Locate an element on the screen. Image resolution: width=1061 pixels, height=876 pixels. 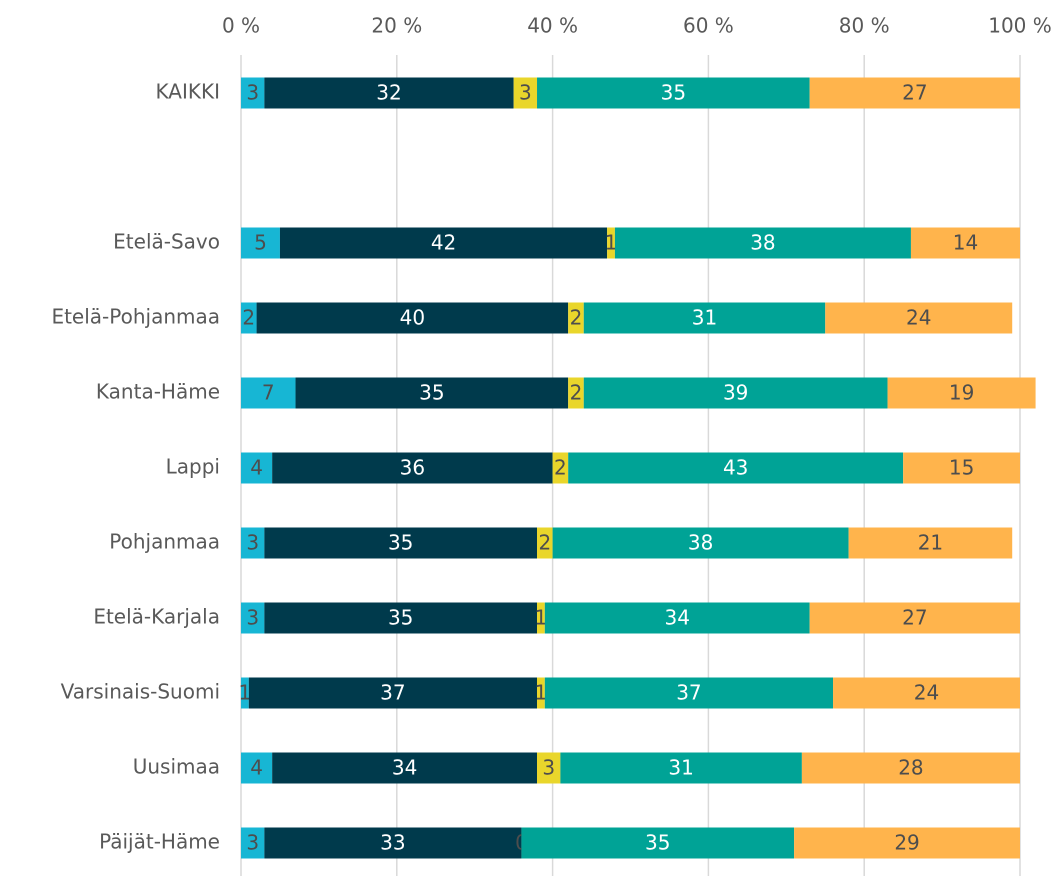
data-label: 40 is located at coordinates (412, 318).